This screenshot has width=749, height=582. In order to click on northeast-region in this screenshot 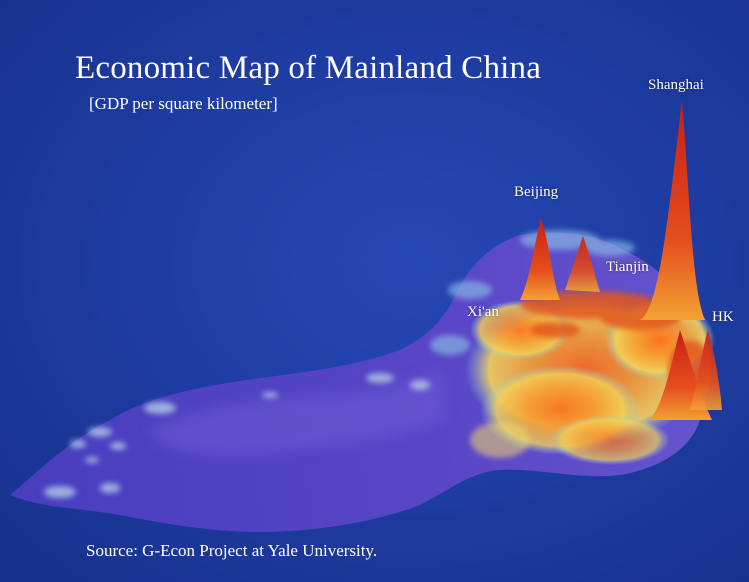, I will do `click(532, 292)`.